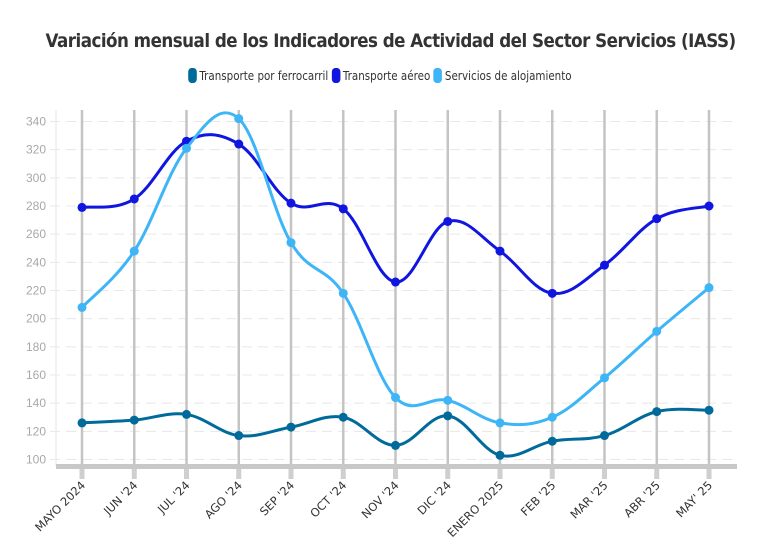  I want to click on legend-item-ferrocarril: Transporte por ferrocarril, so click(257, 75).